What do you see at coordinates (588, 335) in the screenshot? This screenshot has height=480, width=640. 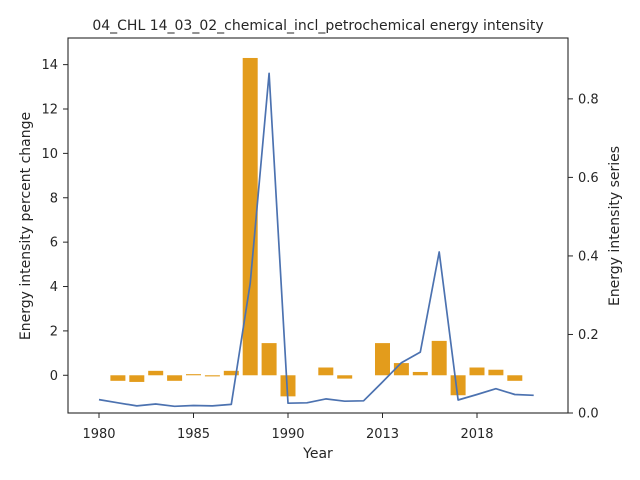 I see `y-right-tick-label-1: 0.2` at bounding box center [588, 335].